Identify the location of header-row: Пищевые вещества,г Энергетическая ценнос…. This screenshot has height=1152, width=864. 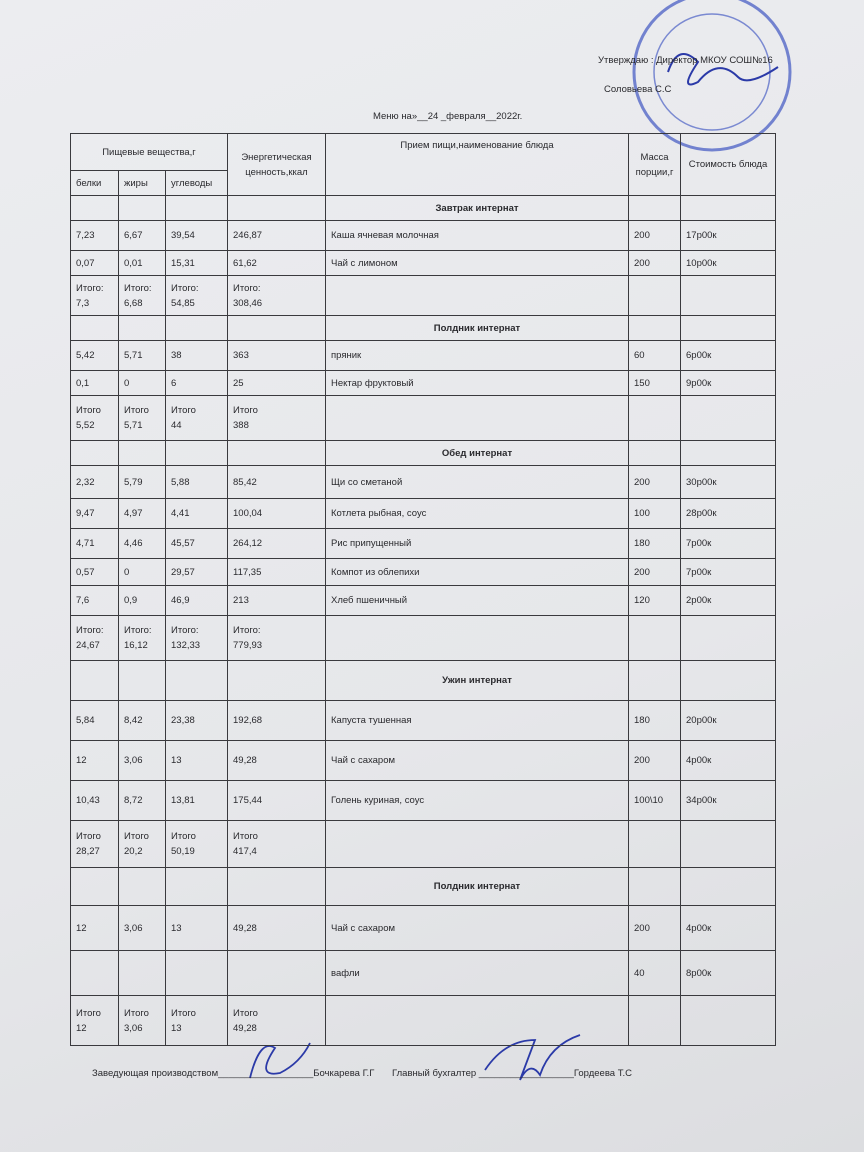
(423, 164).